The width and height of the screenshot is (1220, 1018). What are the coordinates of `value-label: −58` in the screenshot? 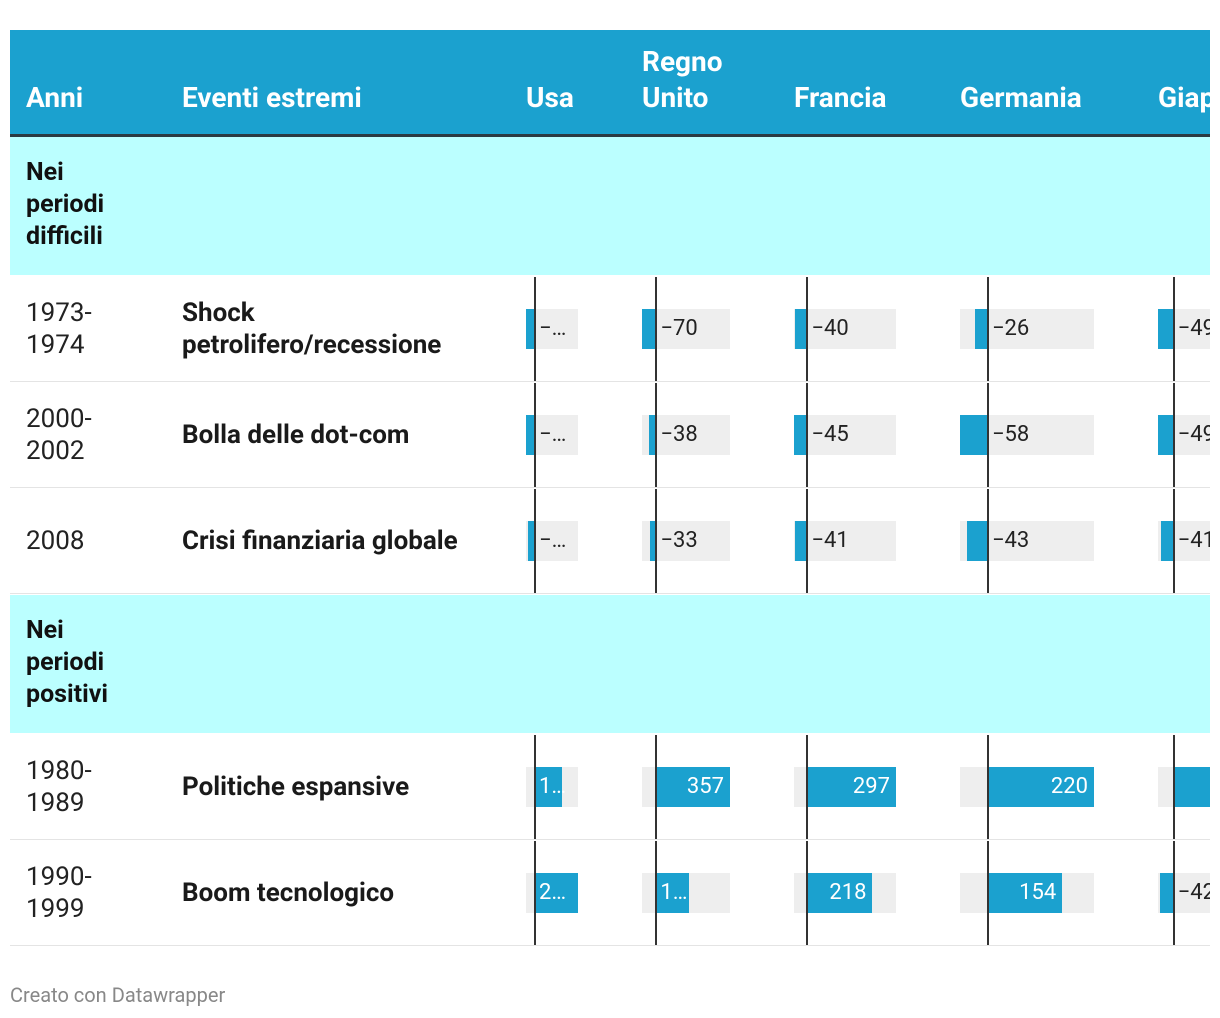 It's located at (1010, 434).